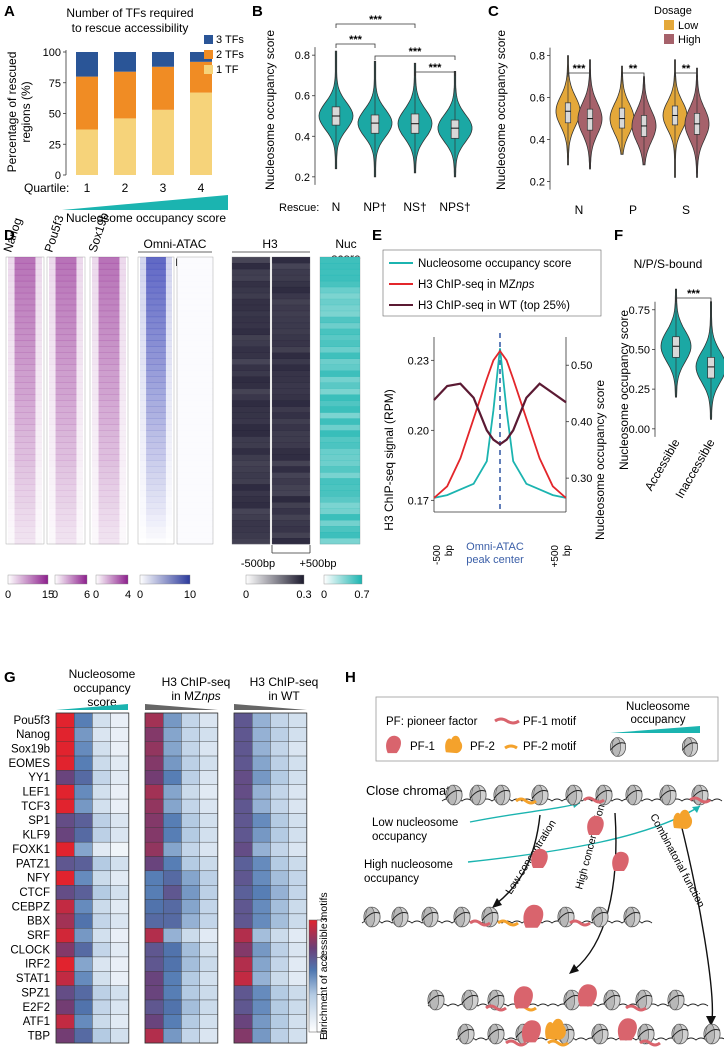 The width and height of the screenshot is (724, 1050). I want to click on panel-a-axis: 0 25 50 75 100, so click(55, 114).